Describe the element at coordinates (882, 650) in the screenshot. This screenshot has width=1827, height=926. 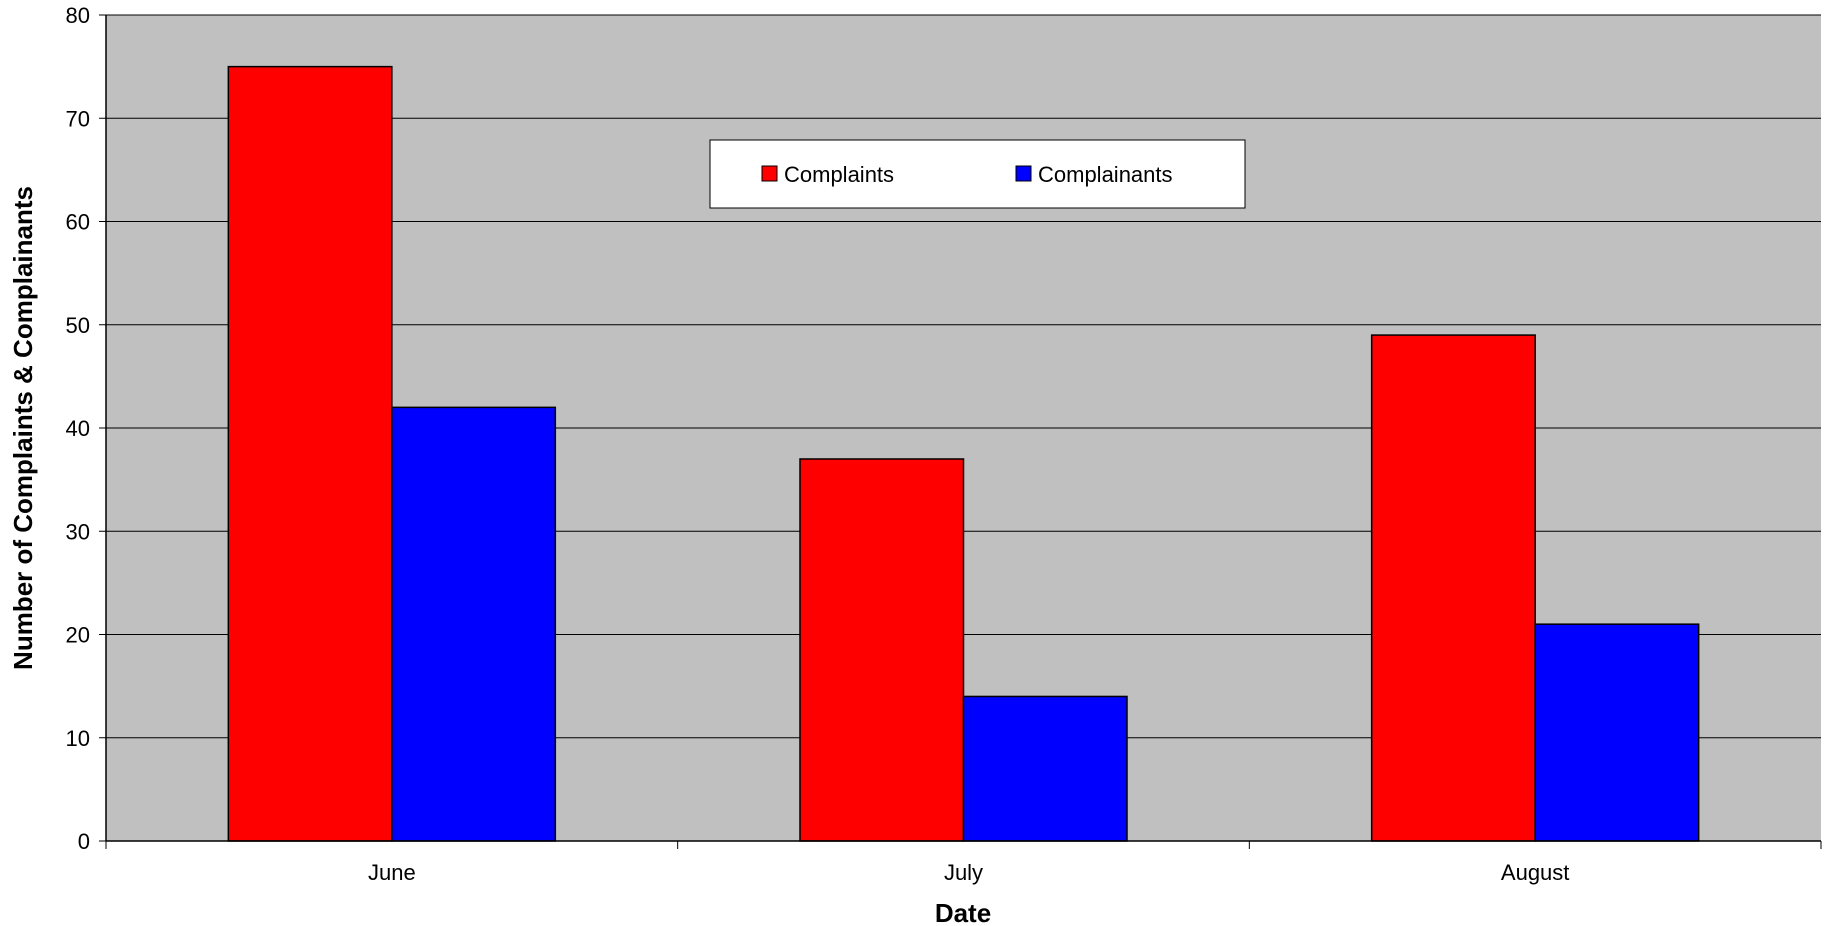
I see `bar-complaints-july` at that location.